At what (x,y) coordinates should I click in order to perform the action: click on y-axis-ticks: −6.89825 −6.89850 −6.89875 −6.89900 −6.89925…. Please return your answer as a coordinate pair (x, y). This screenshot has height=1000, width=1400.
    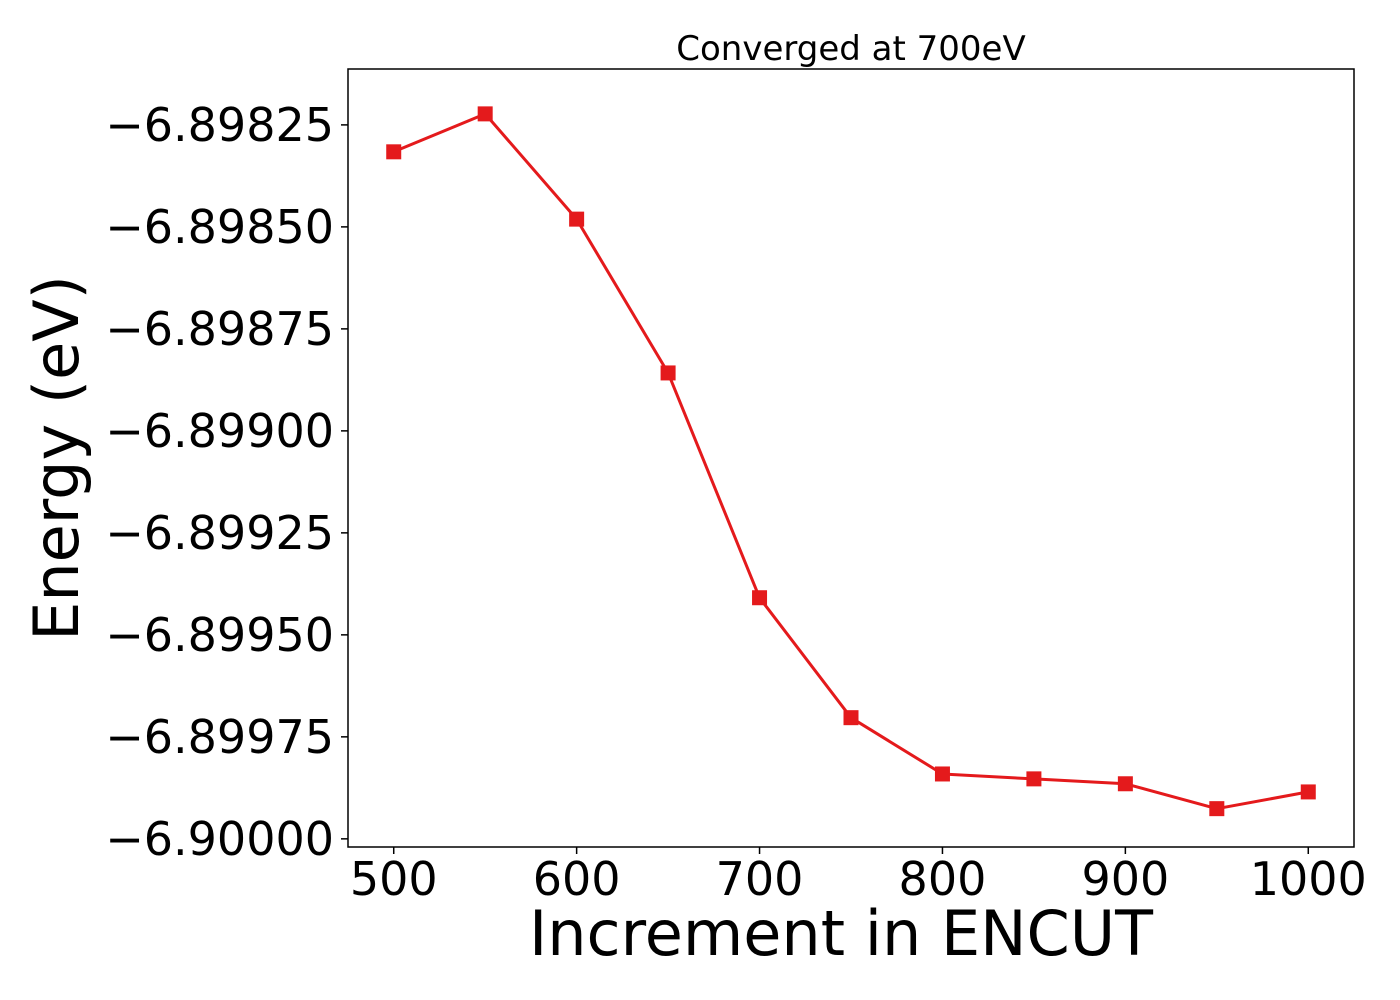
    Looking at the image, I should click on (226, 482).